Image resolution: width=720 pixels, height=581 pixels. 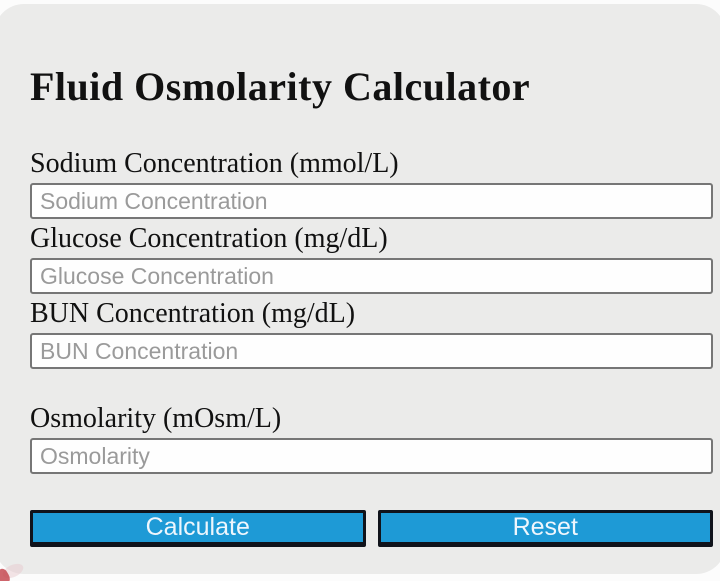 What do you see at coordinates (193, 313) in the screenshot?
I see `bun-label: BUN Concentration (mg/dL)` at bounding box center [193, 313].